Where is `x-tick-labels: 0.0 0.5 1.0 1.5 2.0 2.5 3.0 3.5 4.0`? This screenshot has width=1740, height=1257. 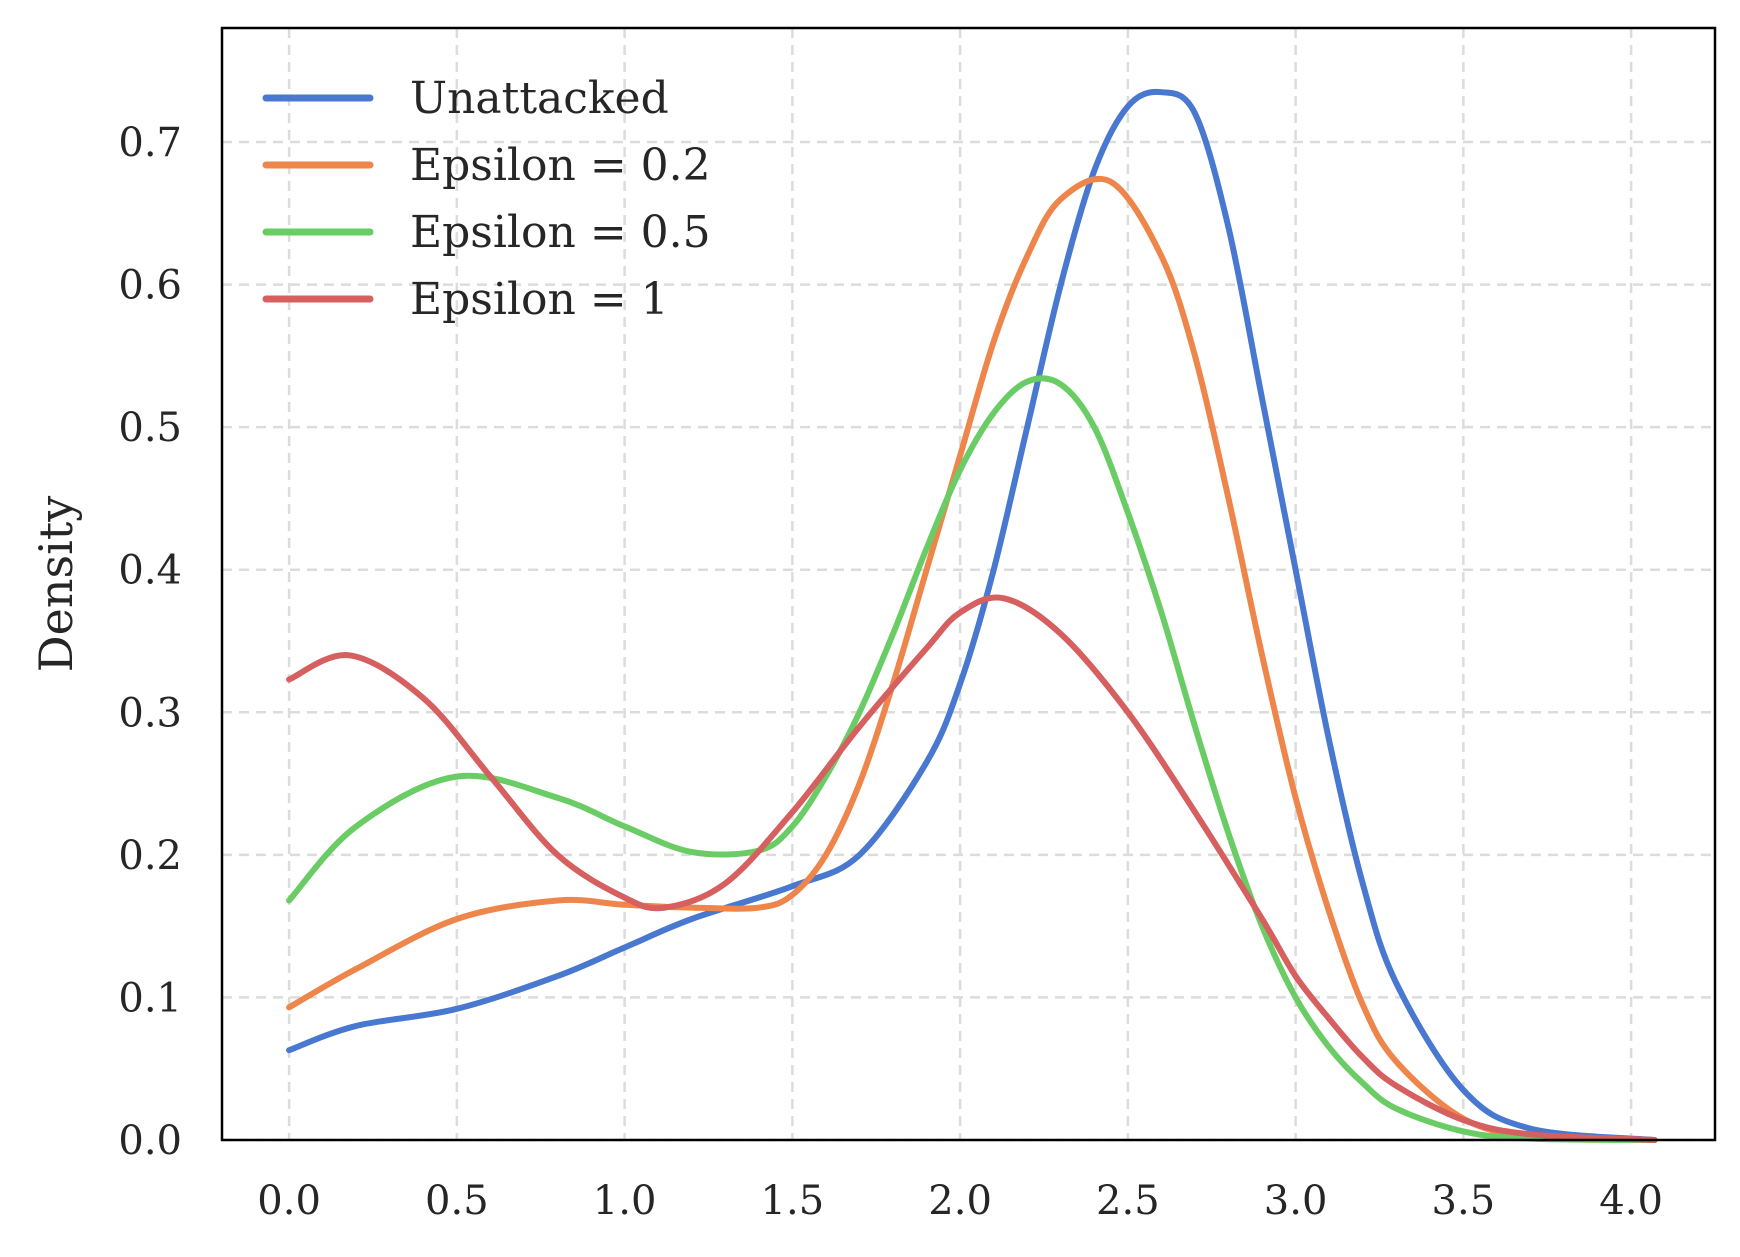
x-tick-labels: 0.0 0.5 1.0 1.5 2.0 2.5 3.0 3.5 4.0 is located at coordinates (960, 1201).